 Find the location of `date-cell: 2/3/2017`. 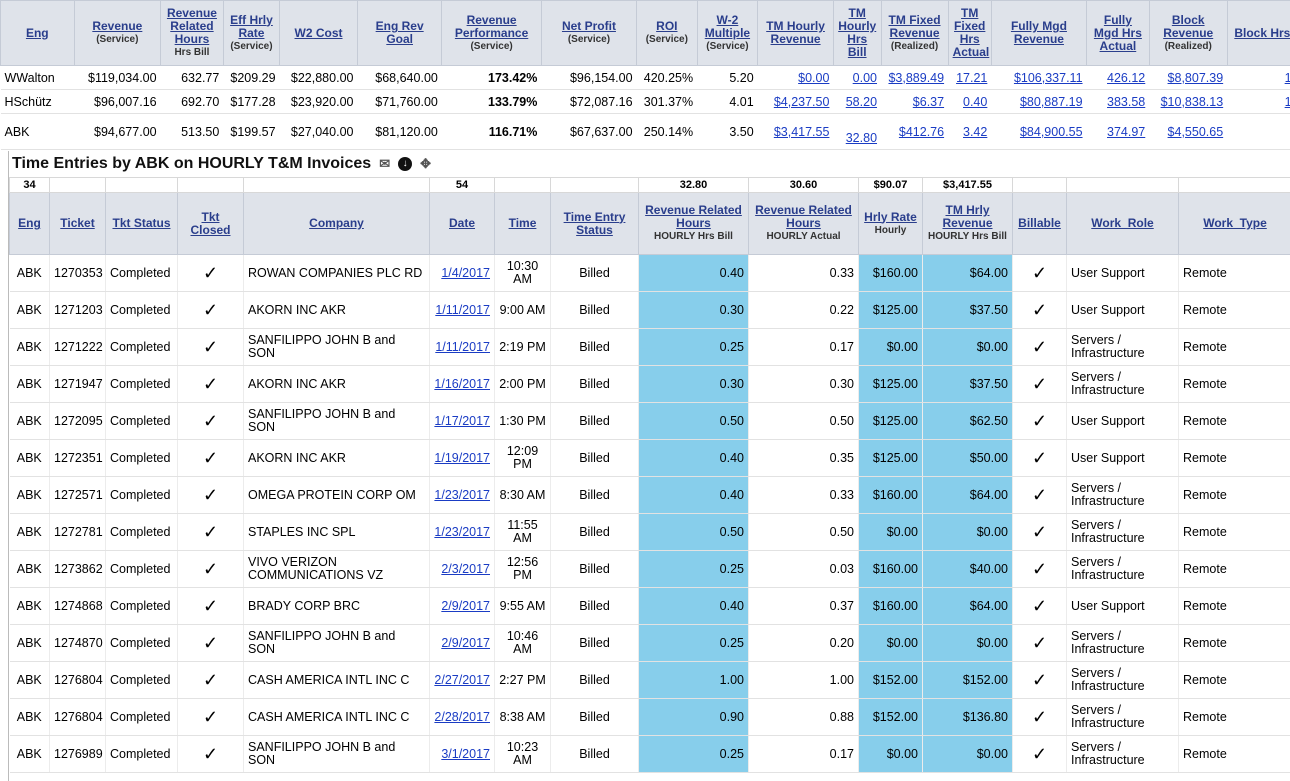

date-cell: 2/3/2017 is located at coordinates (462, 569).